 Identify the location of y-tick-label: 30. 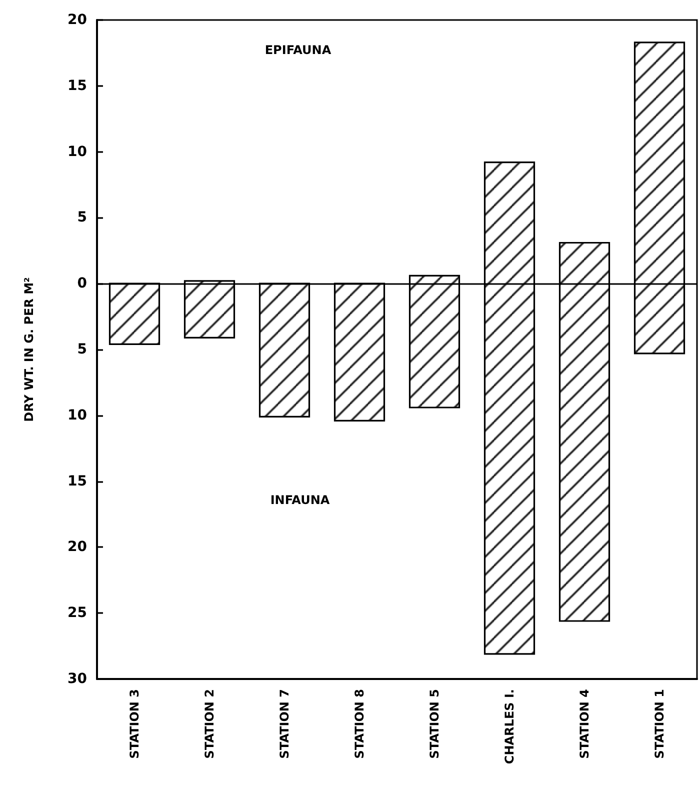
(78, 679).